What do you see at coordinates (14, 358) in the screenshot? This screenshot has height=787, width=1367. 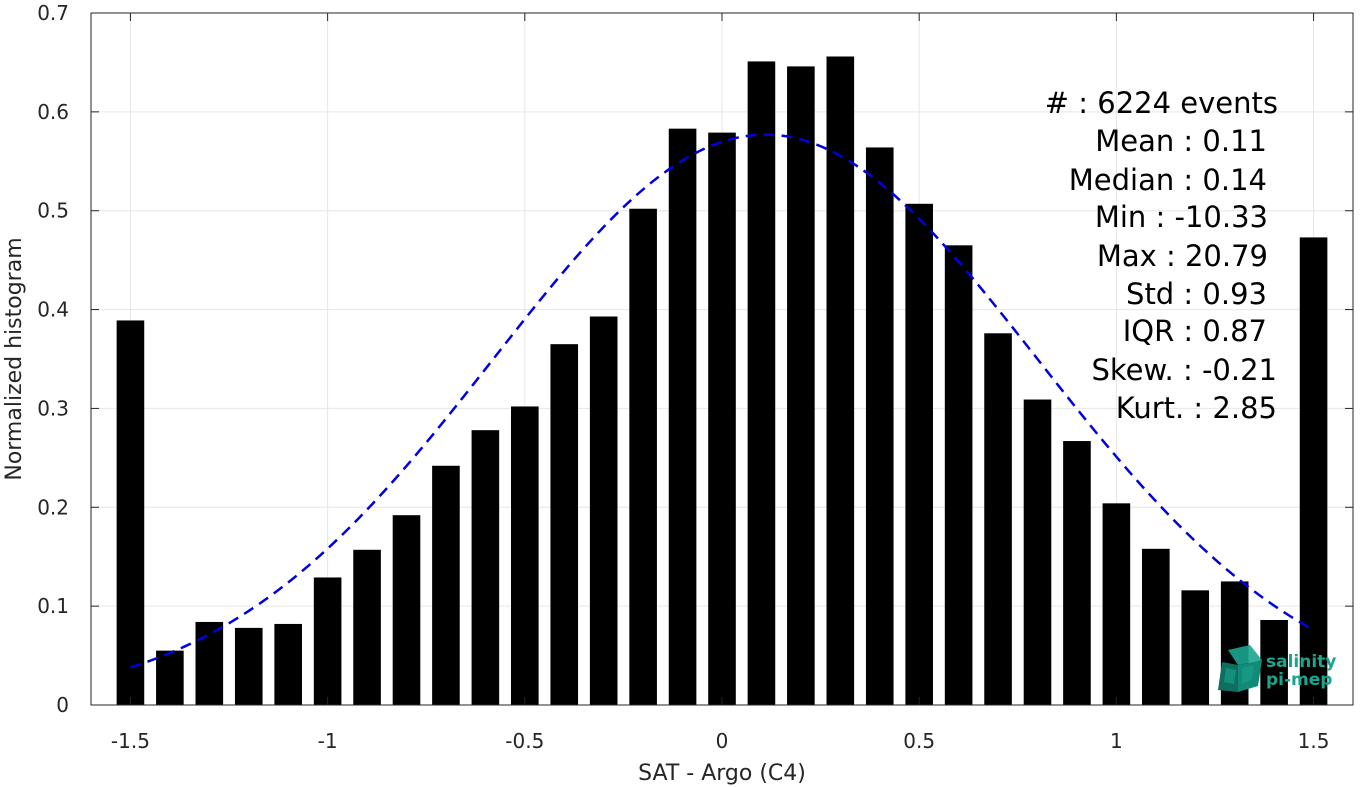 I see `y-axis-label: Normalized histogram` at bounding box center [14, 358].